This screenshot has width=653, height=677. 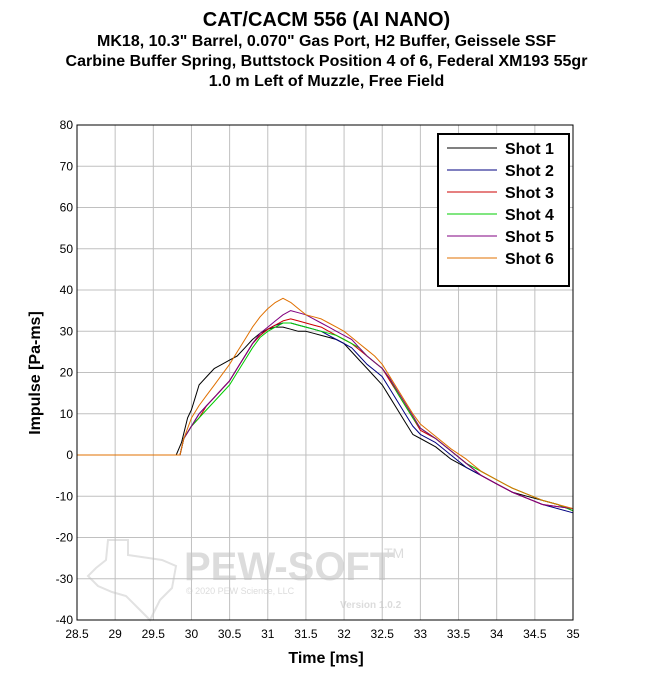 I want to click on x-tick-label: 31, so click(x=268, y=634).